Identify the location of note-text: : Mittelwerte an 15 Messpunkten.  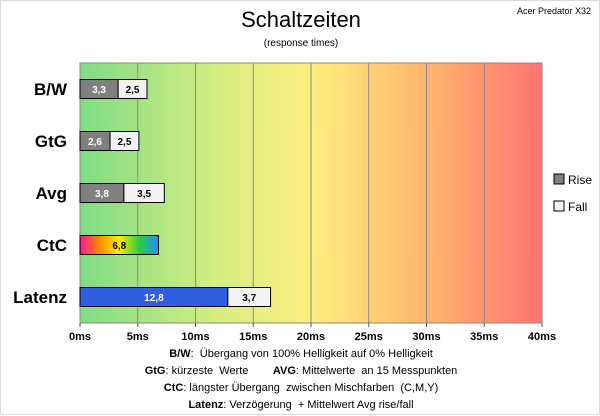
(376, 371).